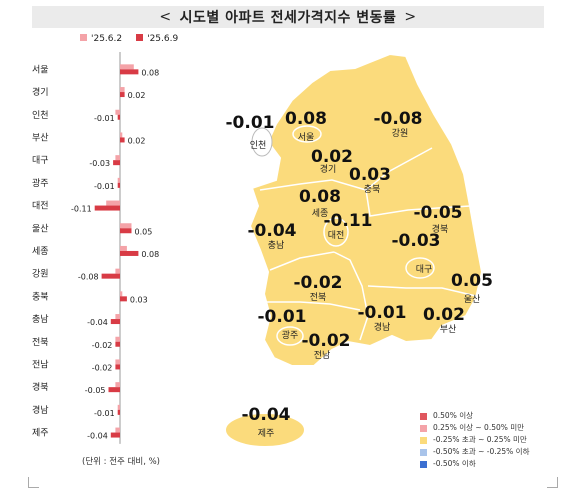  Describe the element at coordinates (40, 342) in the screenshot. I see `category-label: 전북` at that location.